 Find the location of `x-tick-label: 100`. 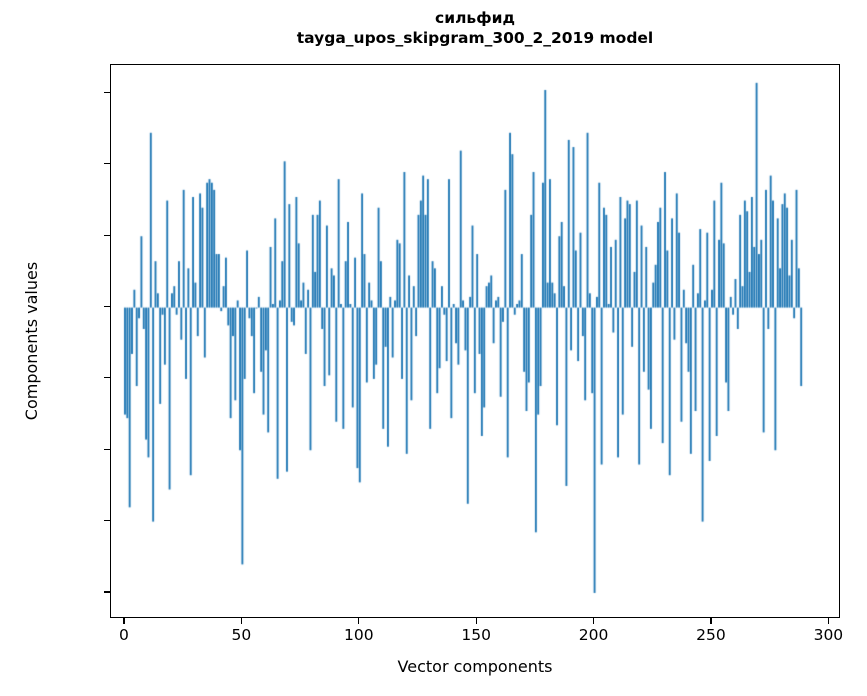

x-tick-label: 100 is located at coordinates (358, 635).